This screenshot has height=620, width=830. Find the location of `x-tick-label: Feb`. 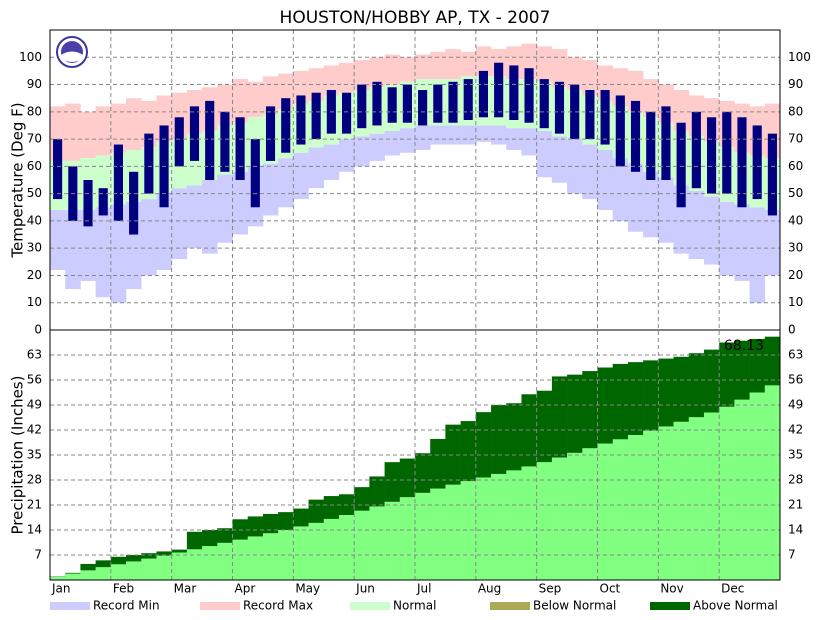

x-tick-label: Feb is located at coordinates (123, 589).